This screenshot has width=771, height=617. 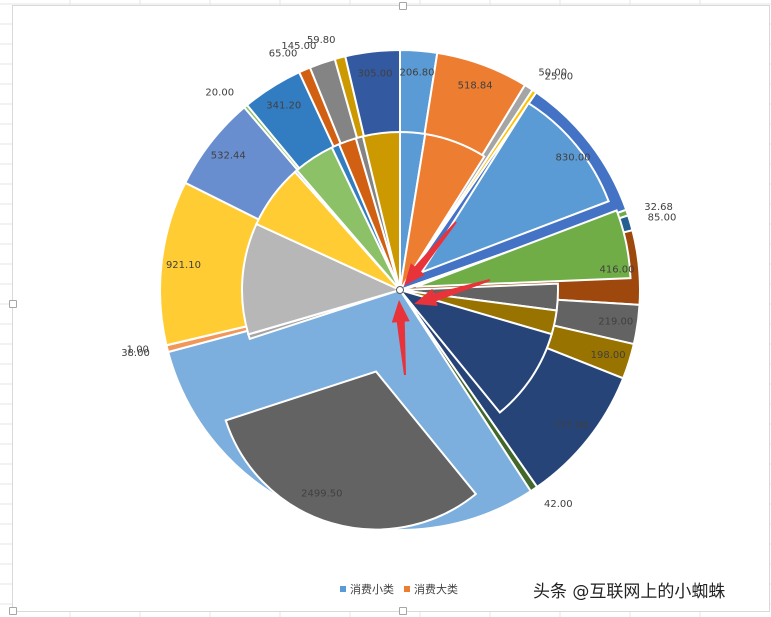 I want to click on data-label: 416.00, so click(x=617, y=269).